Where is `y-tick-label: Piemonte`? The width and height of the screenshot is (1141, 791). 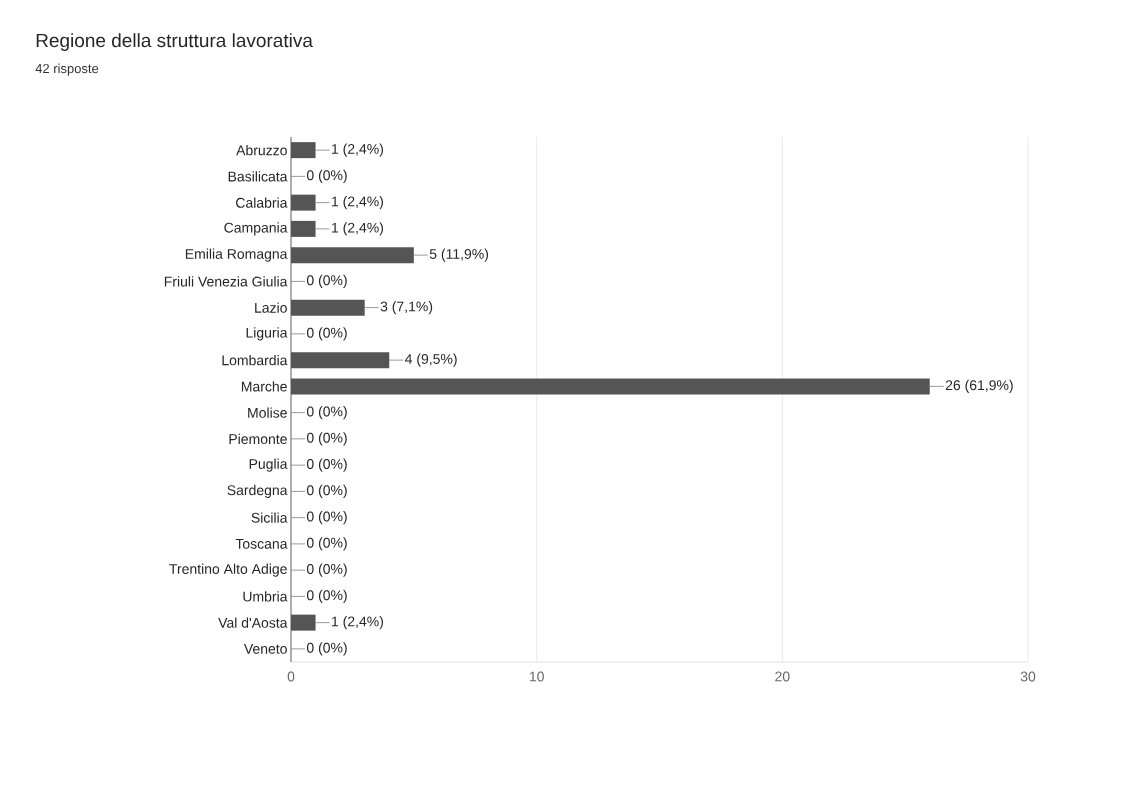
y-tick-label: Piemonte is located at coordinates (258, 439).